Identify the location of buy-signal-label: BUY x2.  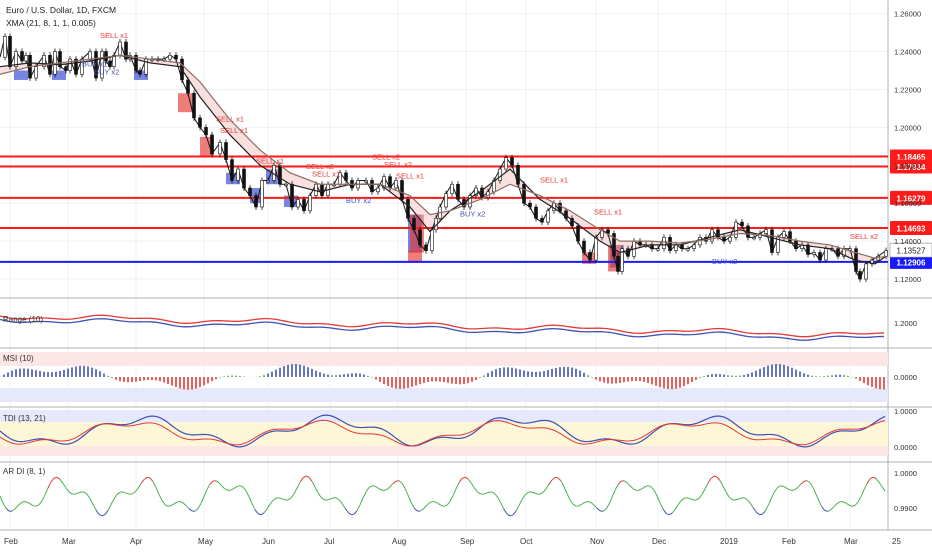
(724, 261).